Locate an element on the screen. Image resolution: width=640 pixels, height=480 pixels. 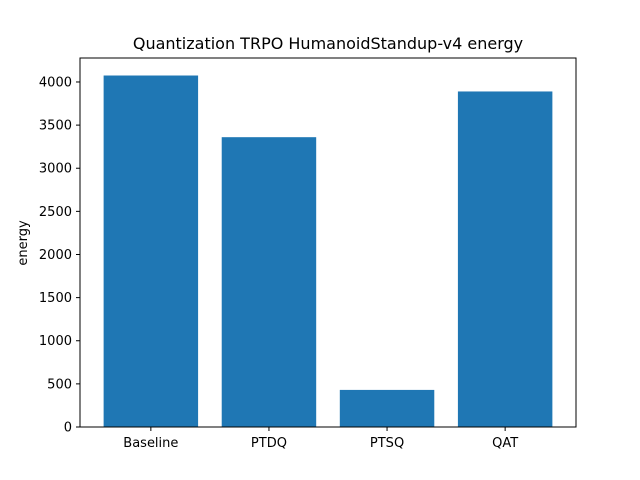
y-axis-label: energy is located at coordinates (23, 243).